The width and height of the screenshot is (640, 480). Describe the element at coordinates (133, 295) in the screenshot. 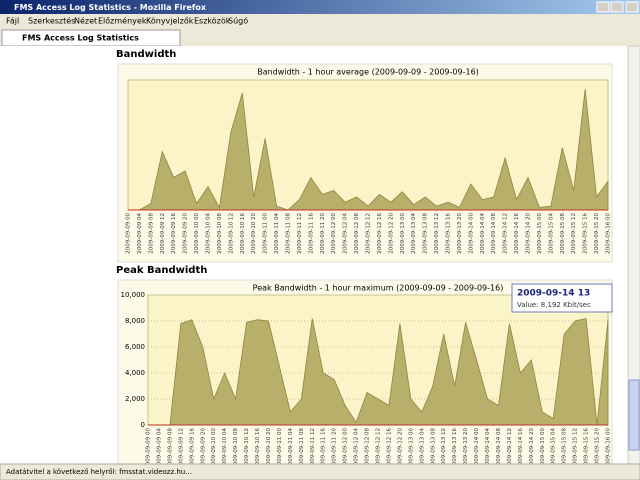

I see `y-tick-label: 10,000` at that location.